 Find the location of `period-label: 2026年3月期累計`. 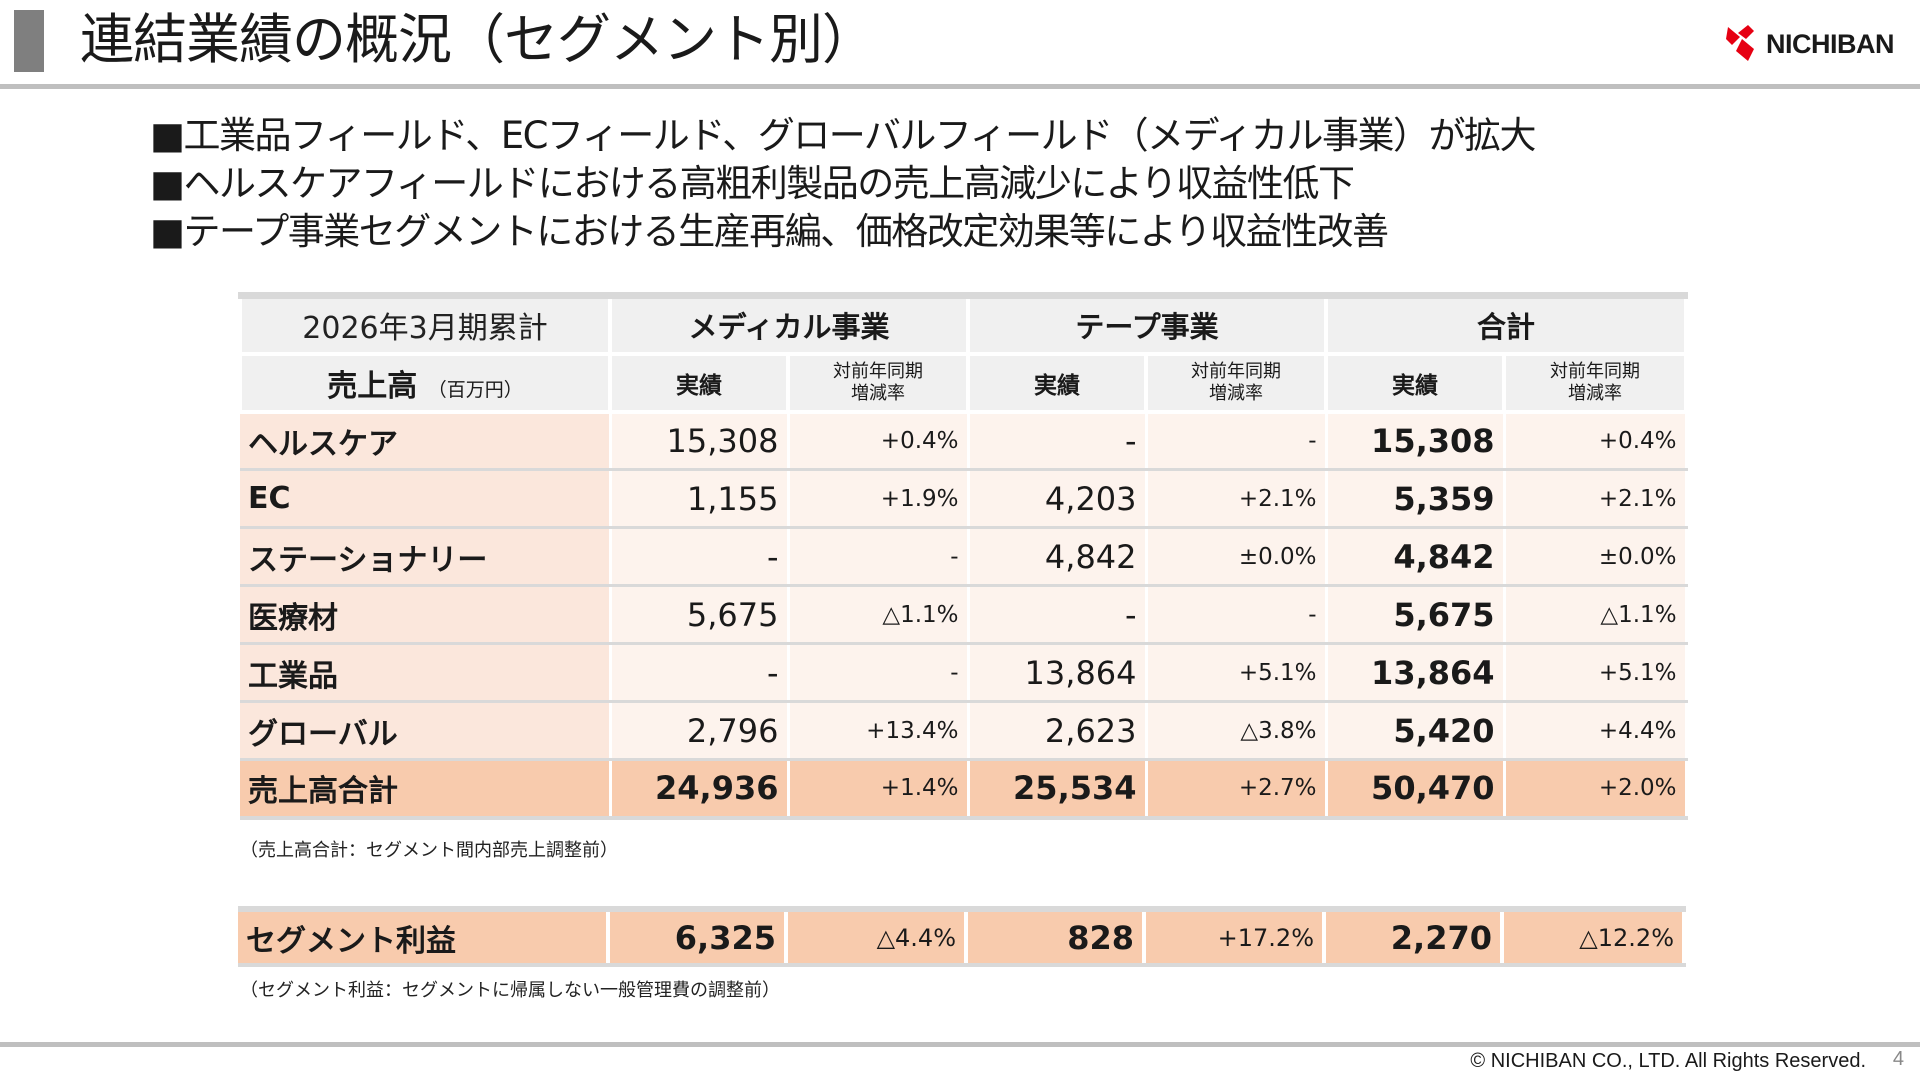

period-label: 2026年3月期累計 is located at coordinates (425, 324).